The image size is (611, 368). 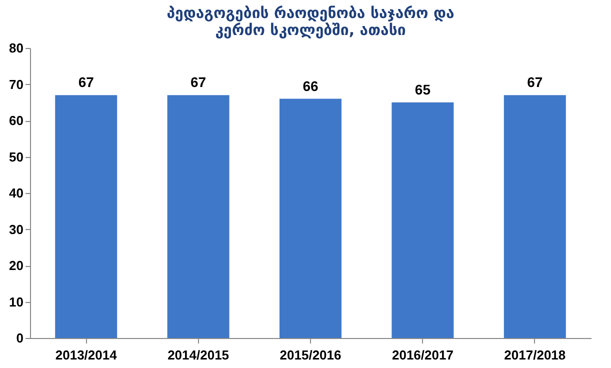 What do you see at coordinates (199, 355) in the screenshot?
I see `x-tick-label: 2014/2015` at bounding box center [199, 355].